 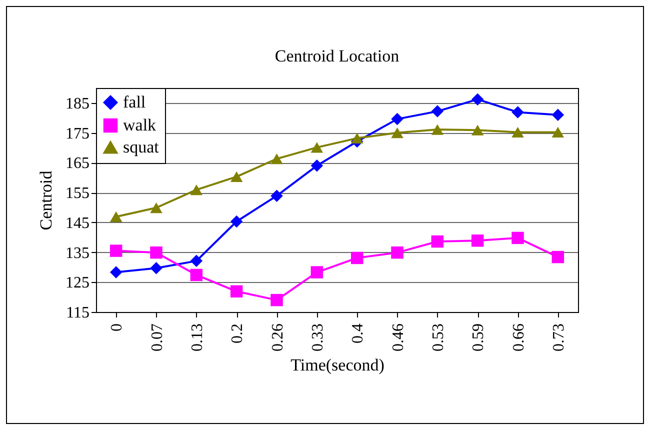 I want to click on x-tick-label: 0.07, so click(x=157, y=338).